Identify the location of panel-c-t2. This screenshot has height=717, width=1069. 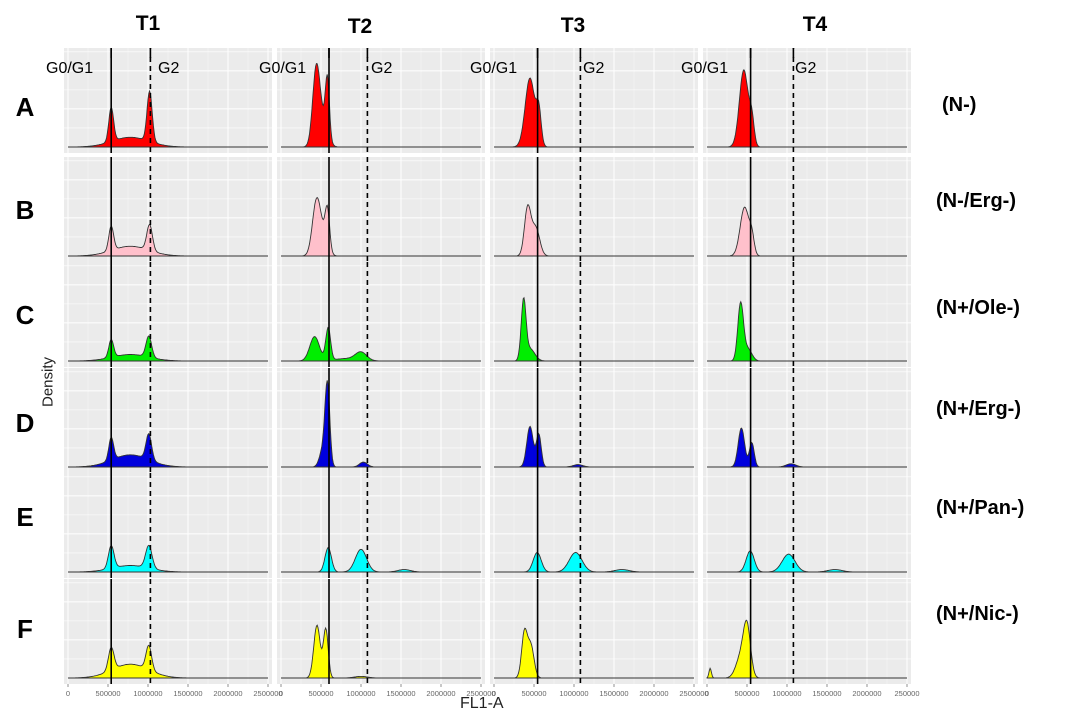
(381, 314).